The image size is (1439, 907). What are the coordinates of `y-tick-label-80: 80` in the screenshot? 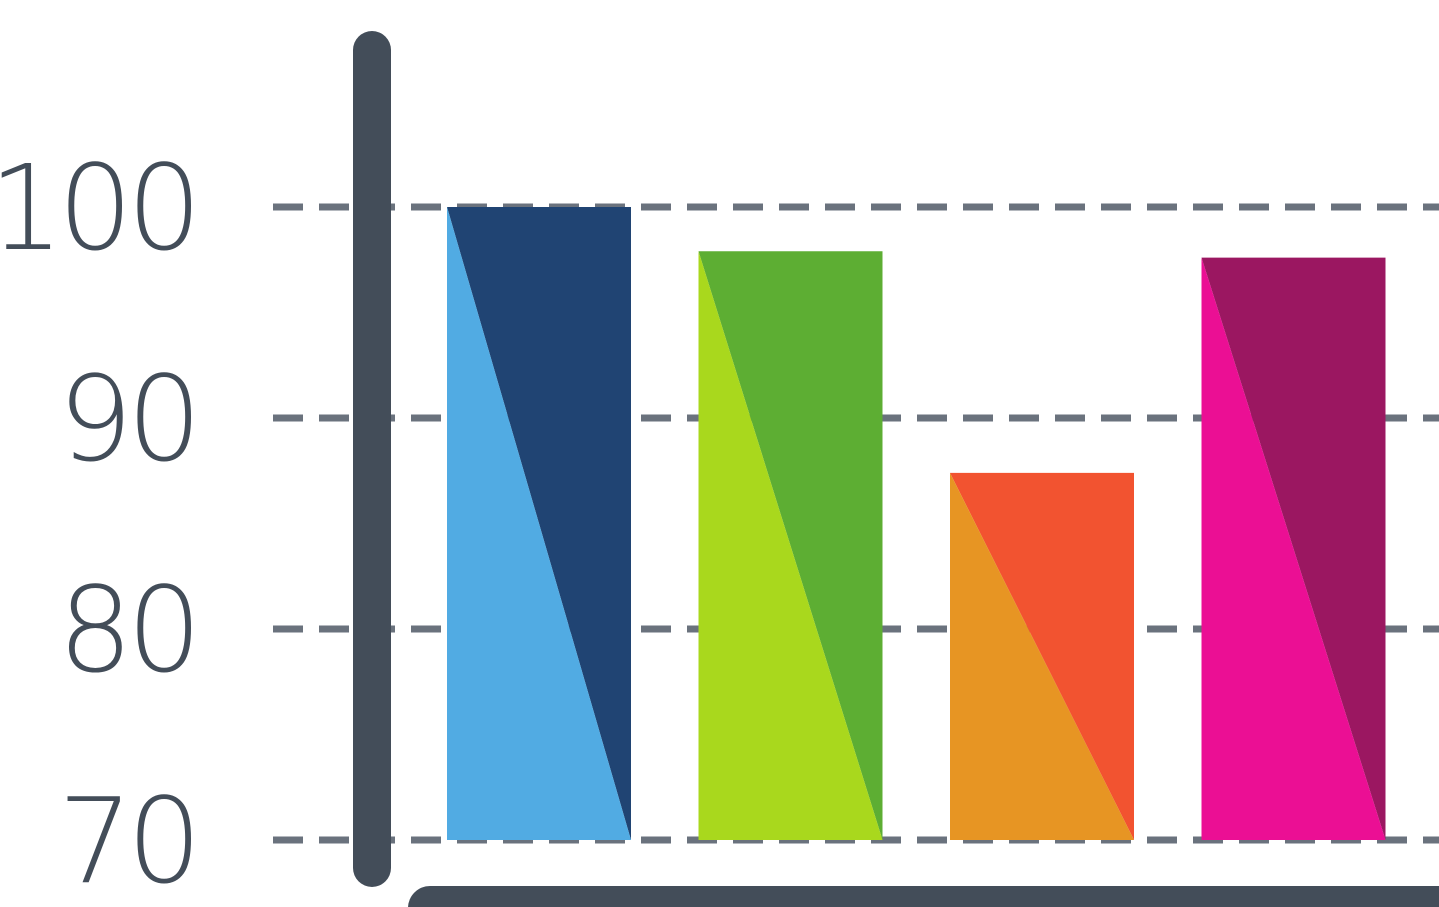 It's located at (127, 630).